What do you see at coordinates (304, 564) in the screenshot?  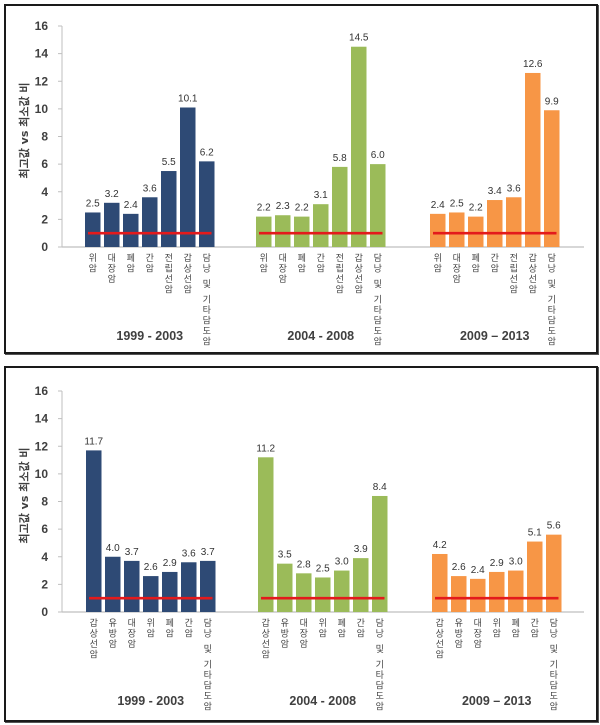 I see `bar-value-label: 2.8` at bounding box center [304, 564].